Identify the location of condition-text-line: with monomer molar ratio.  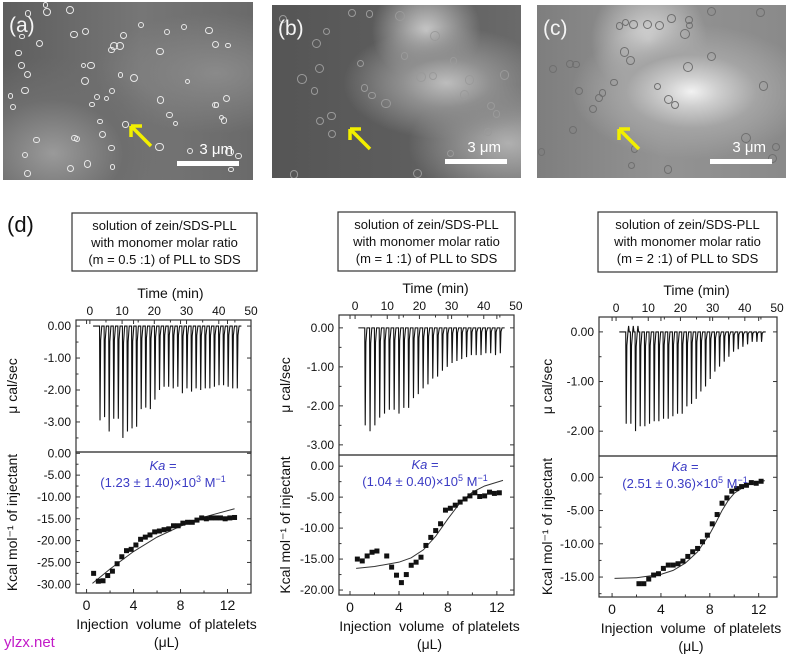
(426, 241).